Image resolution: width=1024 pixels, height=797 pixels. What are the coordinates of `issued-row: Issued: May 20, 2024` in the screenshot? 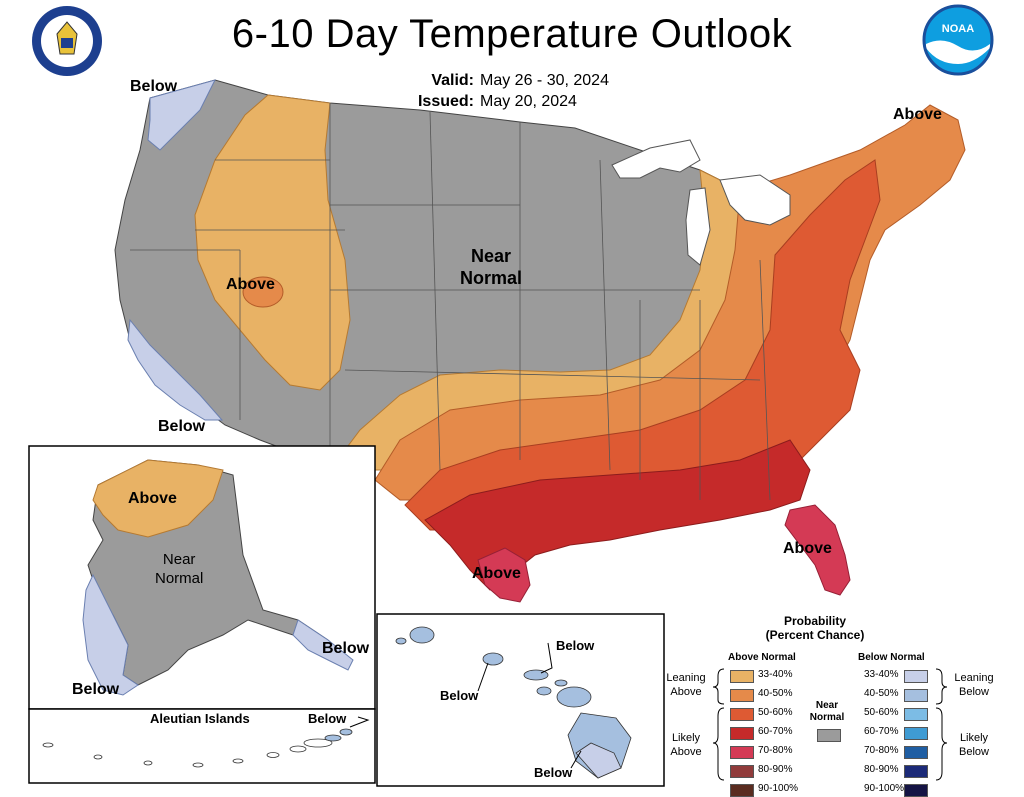 It's located at (488, 102).